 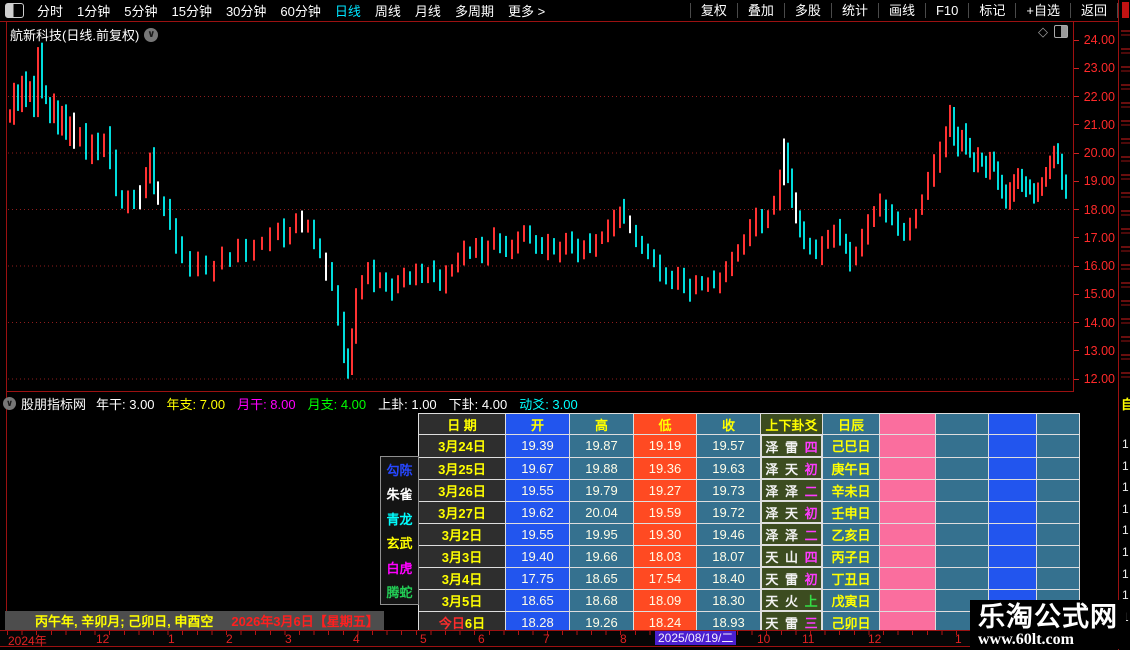 What do you see at coordinates (791, 578) in the screenshot?
I see `cell-gua: 天雷初` at bounding box center [791, 578].